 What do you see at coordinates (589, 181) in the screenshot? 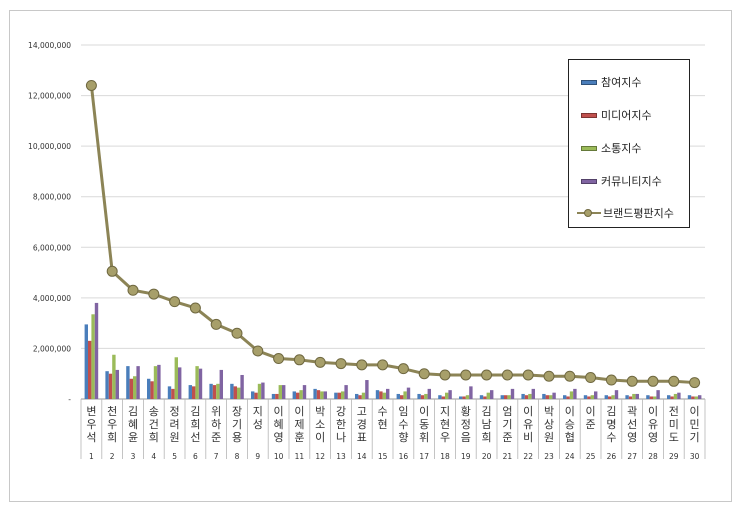
I see `legend-swatch-community` at bounding box center [589, 181].